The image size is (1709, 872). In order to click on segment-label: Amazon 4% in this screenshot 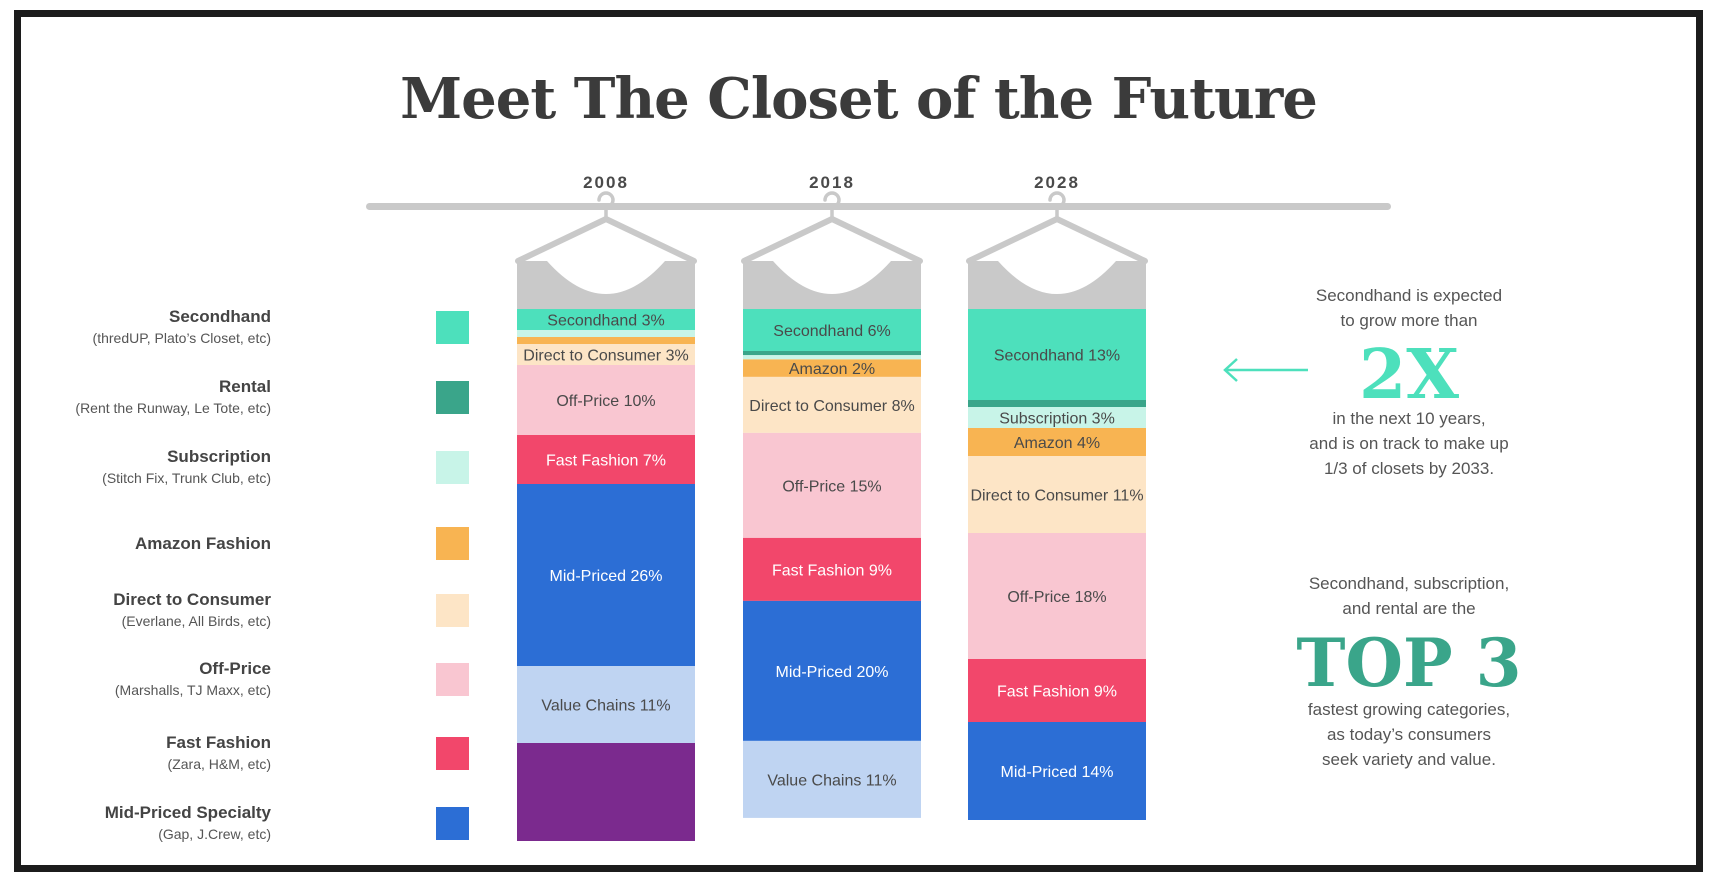, I will do `click(1057, 443)`.